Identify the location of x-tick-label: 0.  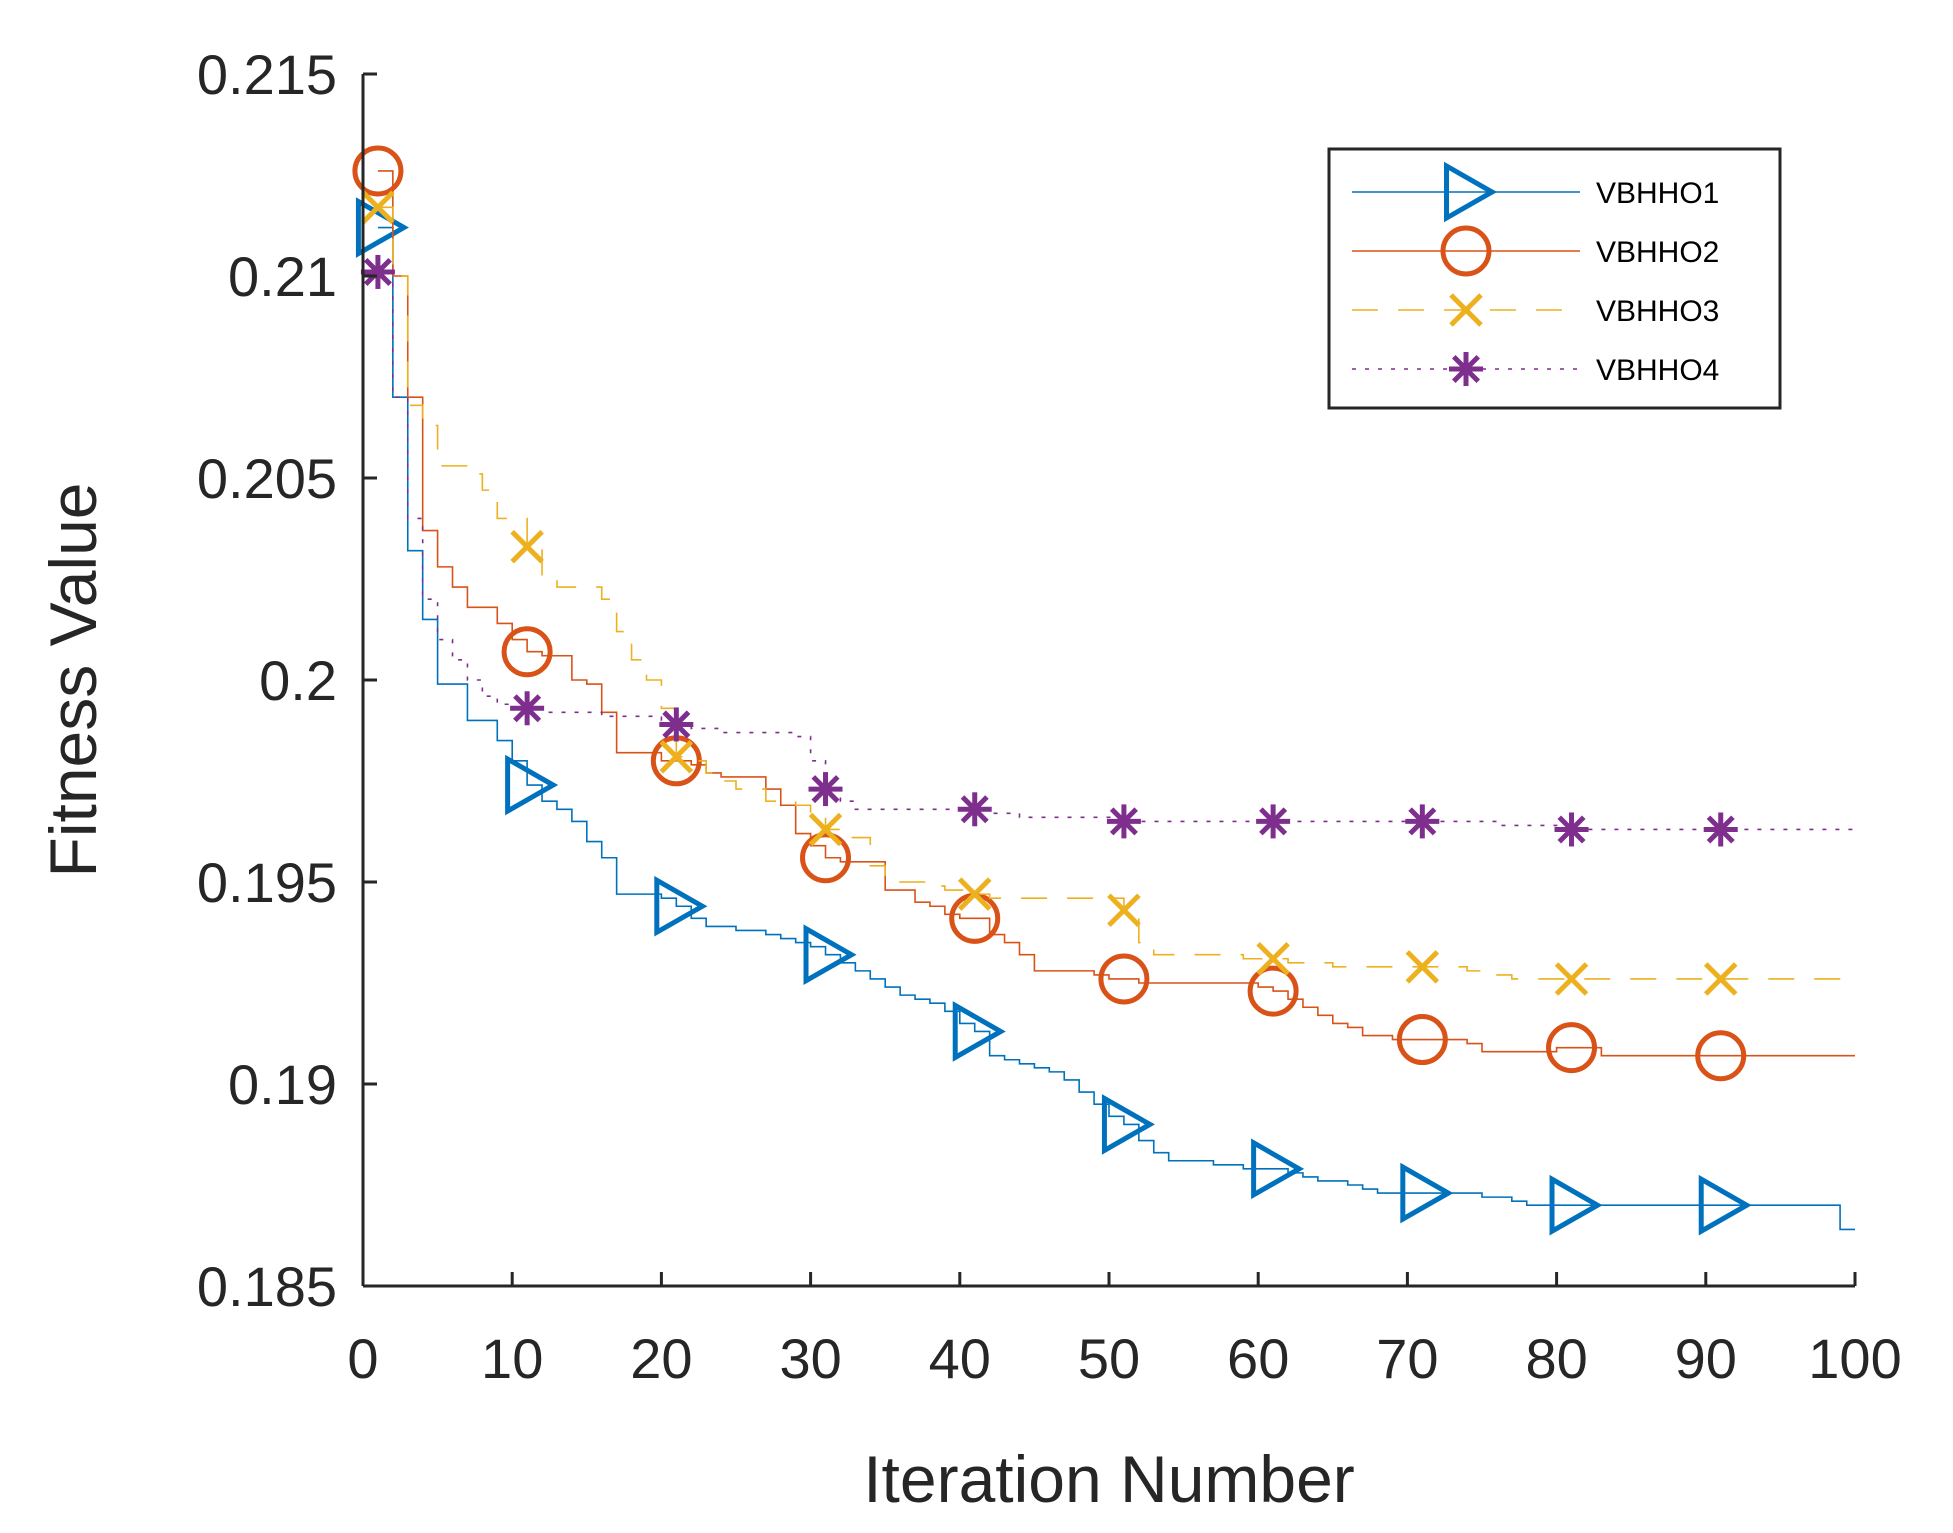
(362, 1358).